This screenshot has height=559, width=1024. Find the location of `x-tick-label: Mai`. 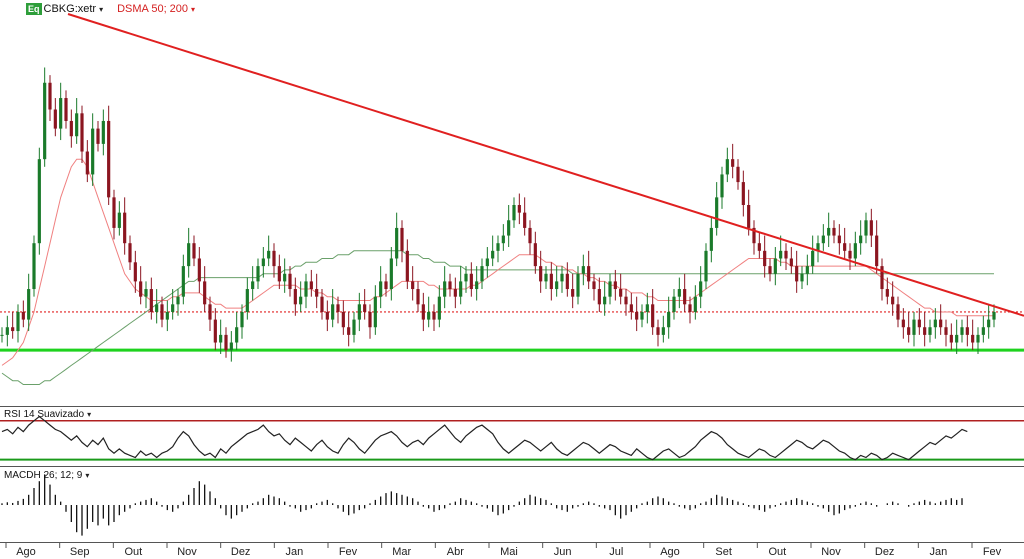

x-tick-label: Mai is located at coordinates (509, 552).